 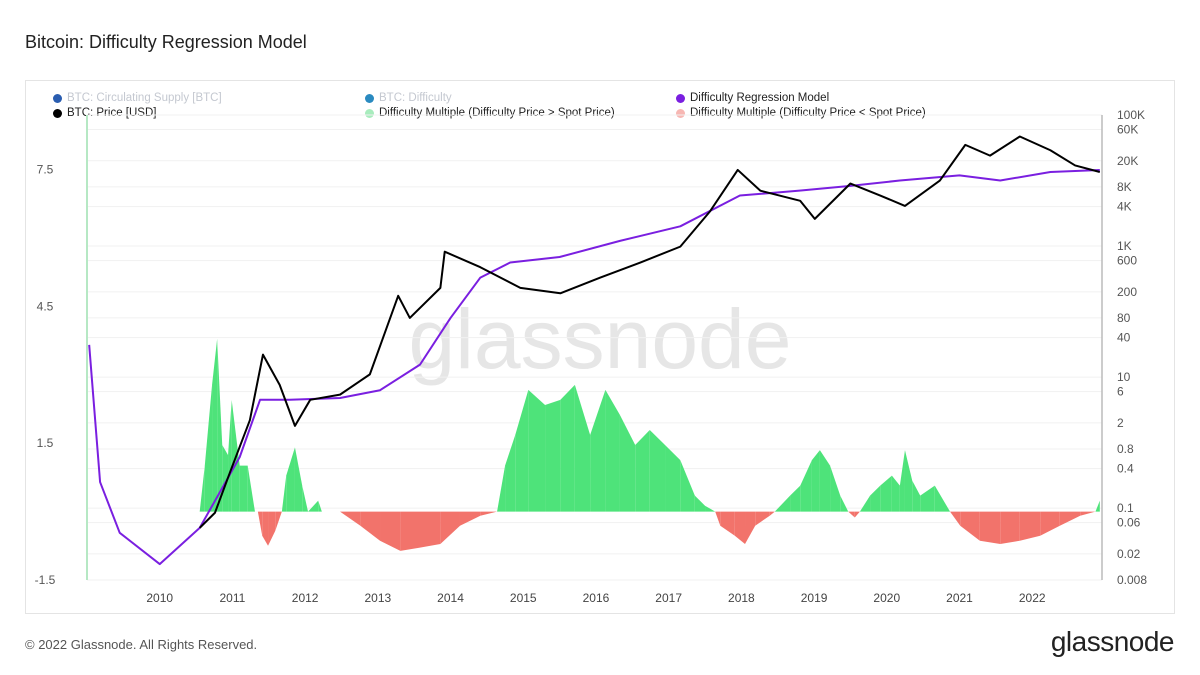 What do you see at coordinates (141, 644) in the screenshot?
I see `copyright: © 2022 Glassnode. All Rights Reserved.` at bounding box center [141, 644].